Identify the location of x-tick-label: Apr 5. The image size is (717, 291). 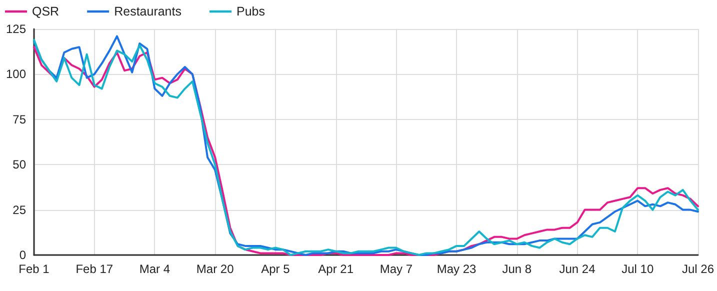
(275, 269).